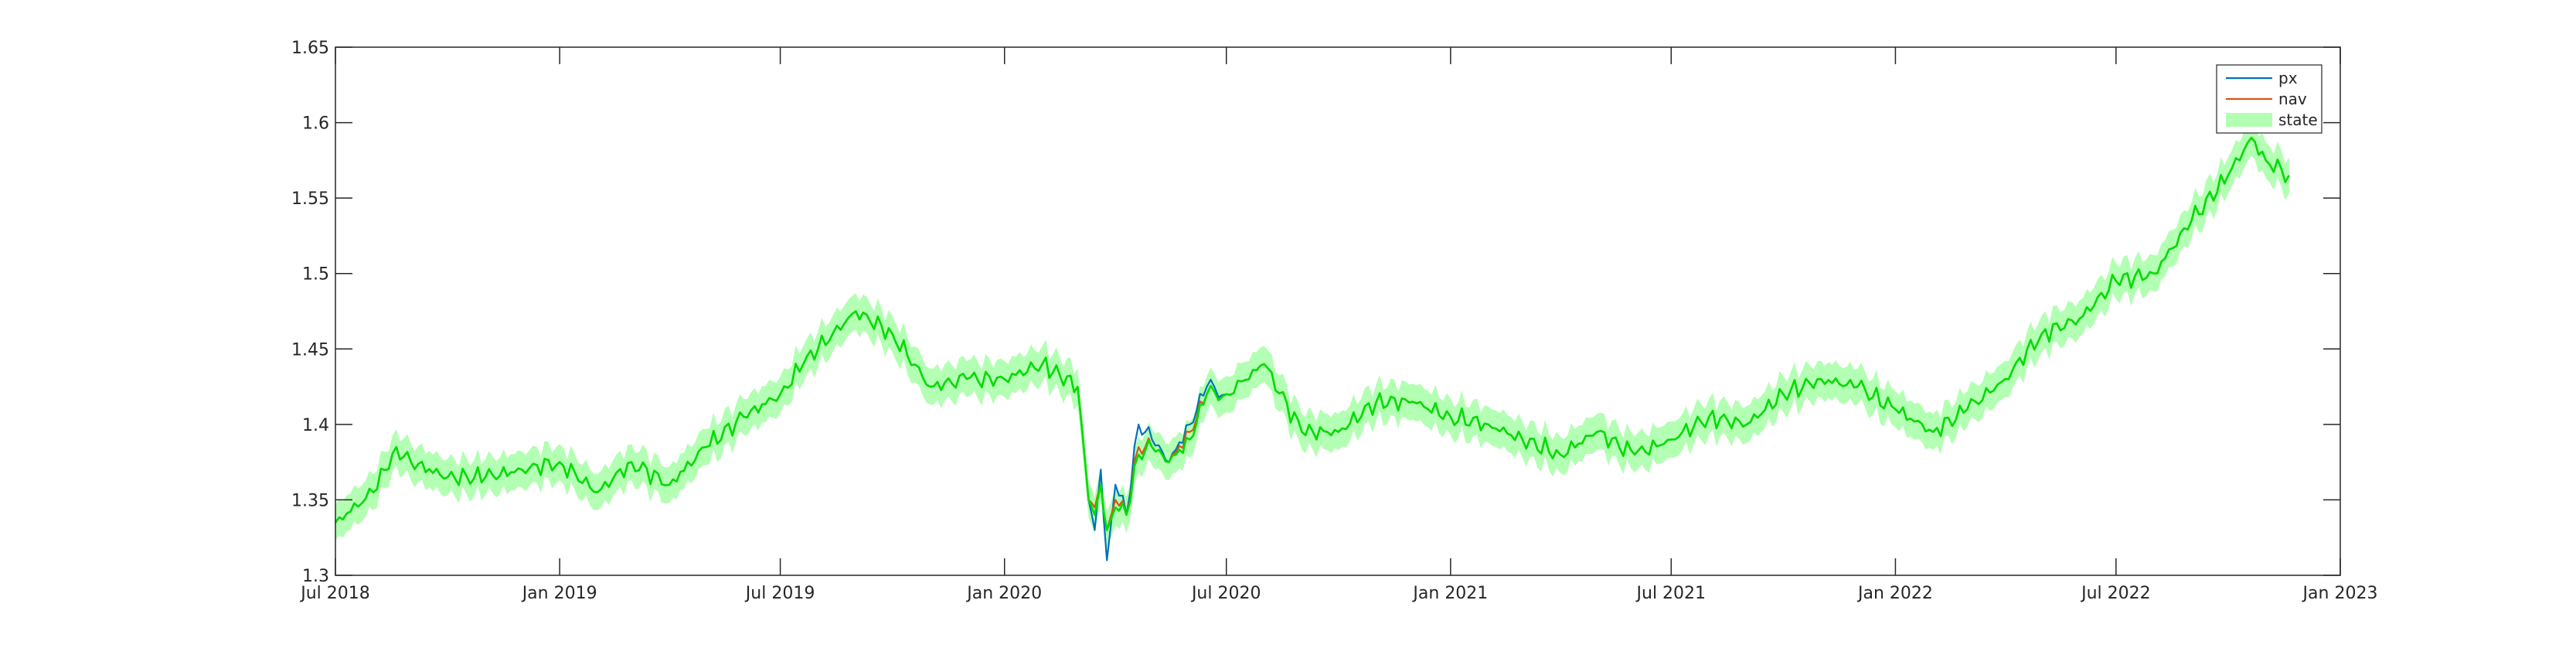  I want to click on legend-label-nav: nav, so click(2292, 99).